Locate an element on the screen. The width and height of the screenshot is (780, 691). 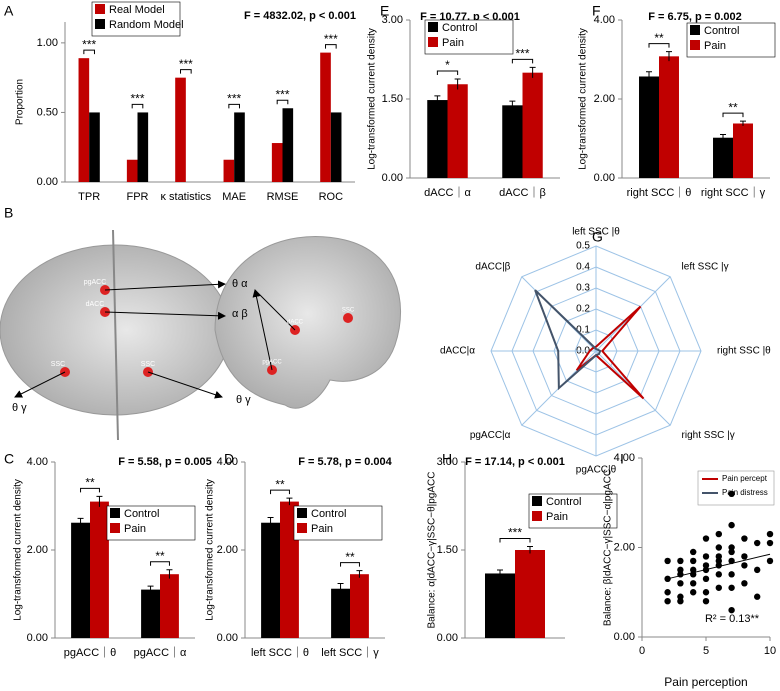
x-tick-label: 5 is located at coordinates (706, 651).